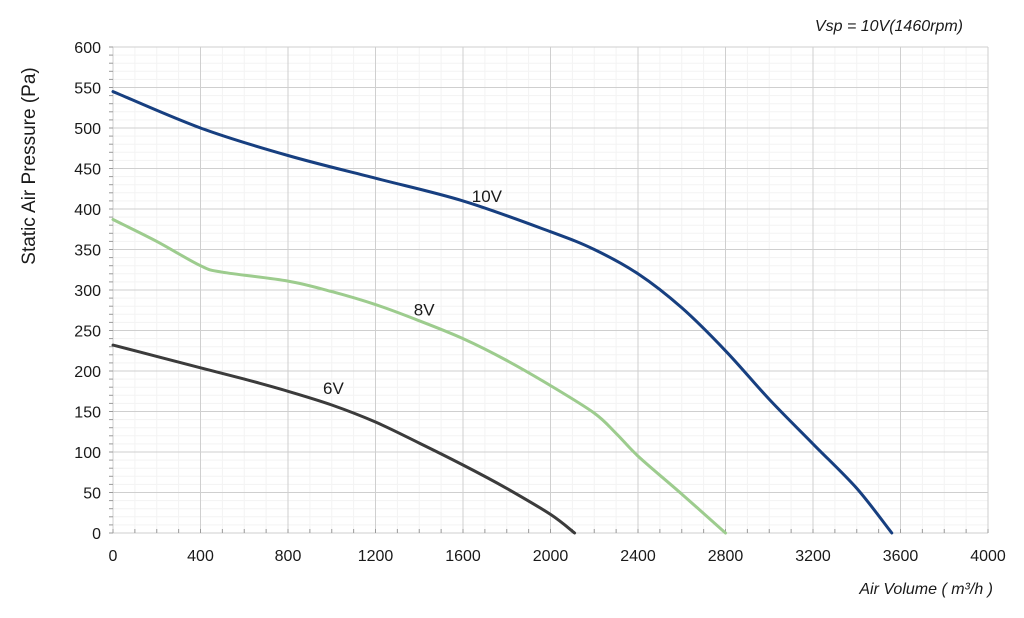  Describe the element at coordinates (333, 388) in the screenshot. I see `series-label-6v: 6V` at that location.